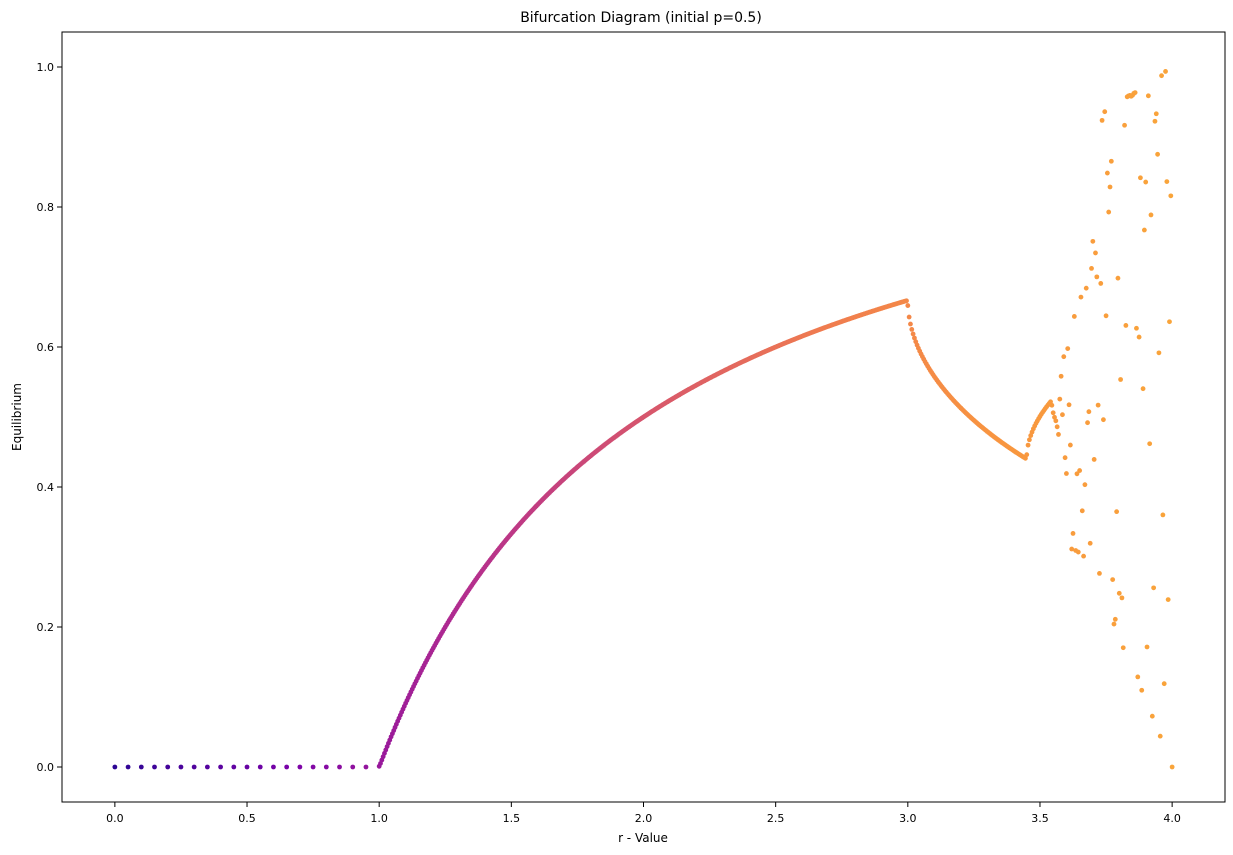  I want to click on x-tick-label: 4.0, so click(1172, 818).